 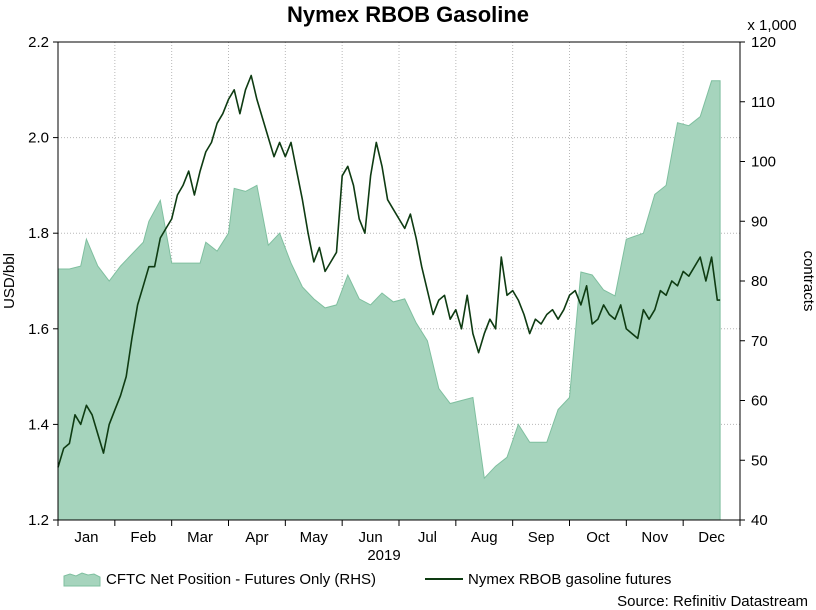 What do you see at coordinates (86, 537) in the screenshot?
I see `x-tick-label: Jan` at bounding box center [86, 537].